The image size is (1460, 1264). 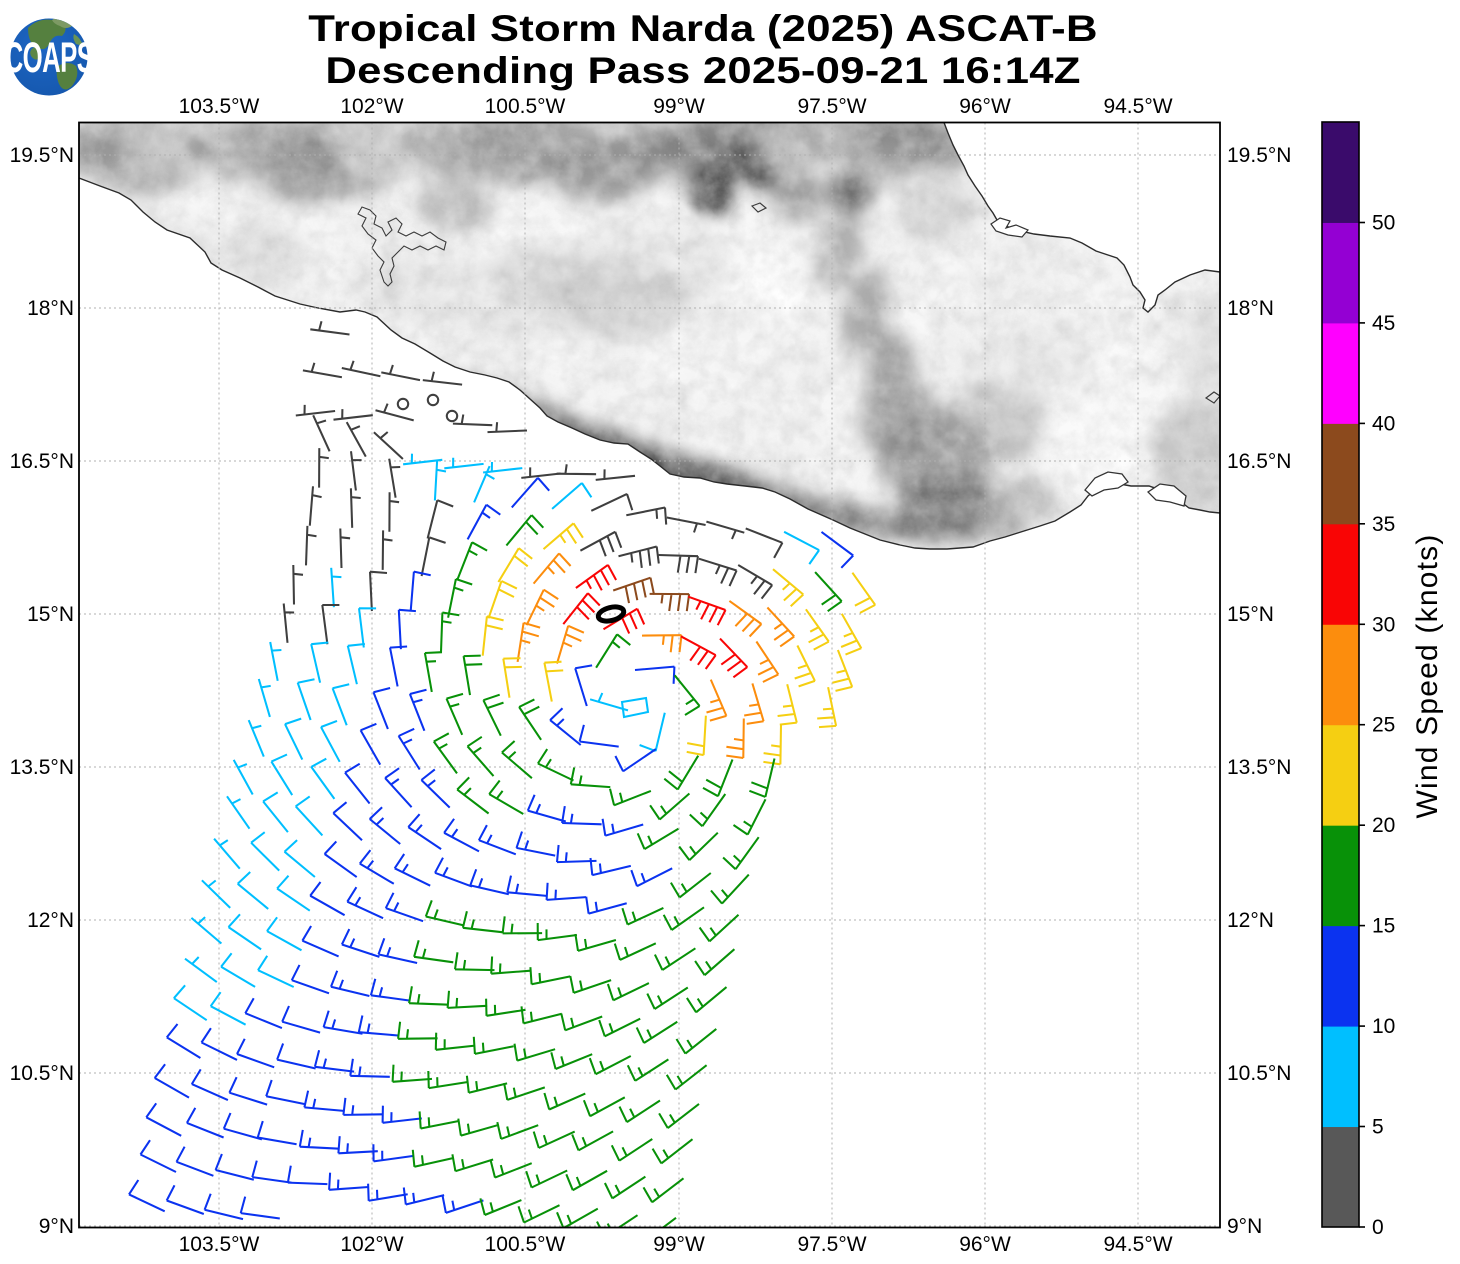 What do you see at coordinates (1383, 926) in the screenshot?
I see `svg-text: 15` at bounding box center [1383, 926].